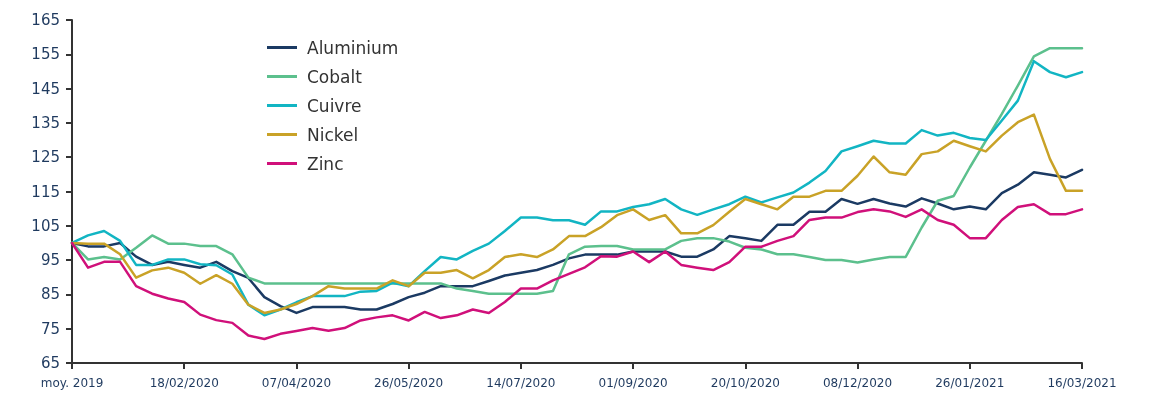  What do you see at coordinates (333, 134) in the screenshot?
I see `legend-label: Nickel` at bounding box center [333, 134].